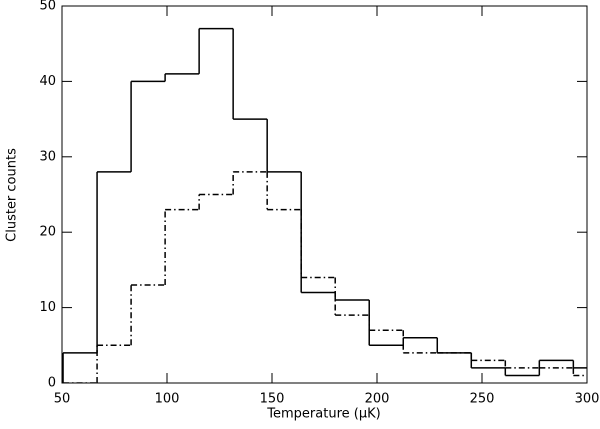  Describe the element at coordinates (47, 307) in the screenshot. I see `y-tick-label: 10` at that location.